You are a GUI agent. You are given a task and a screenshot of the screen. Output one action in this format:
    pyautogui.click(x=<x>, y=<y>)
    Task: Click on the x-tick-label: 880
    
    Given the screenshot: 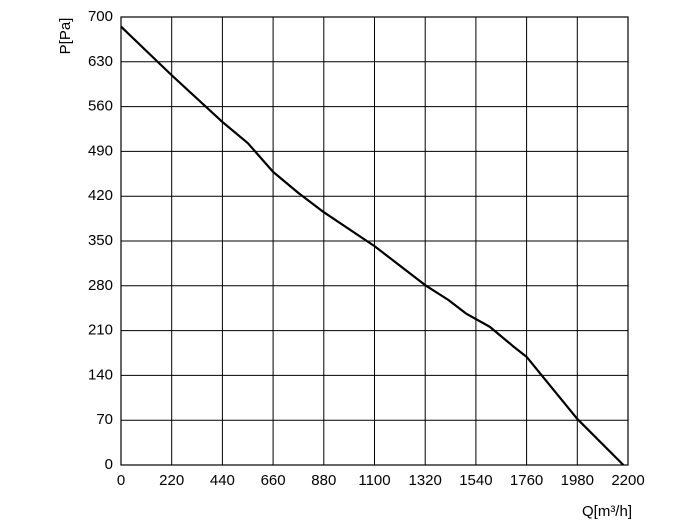 What is the action you would take?
    pyautogui.click(x=323, y=480)
    